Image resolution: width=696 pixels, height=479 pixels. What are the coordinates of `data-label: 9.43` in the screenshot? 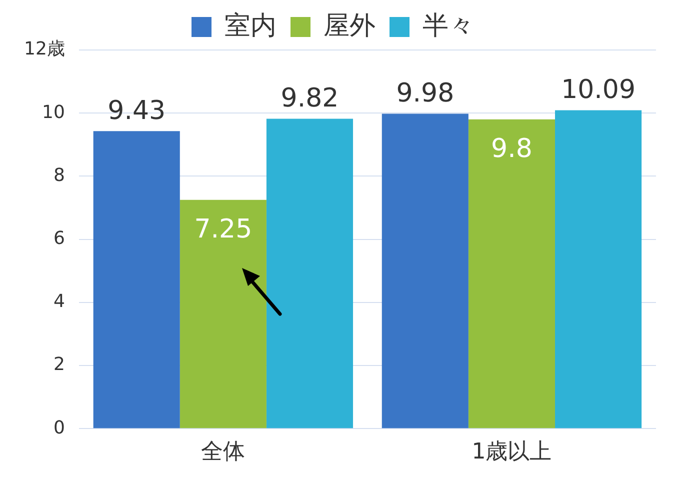 It's located at (137, 111).